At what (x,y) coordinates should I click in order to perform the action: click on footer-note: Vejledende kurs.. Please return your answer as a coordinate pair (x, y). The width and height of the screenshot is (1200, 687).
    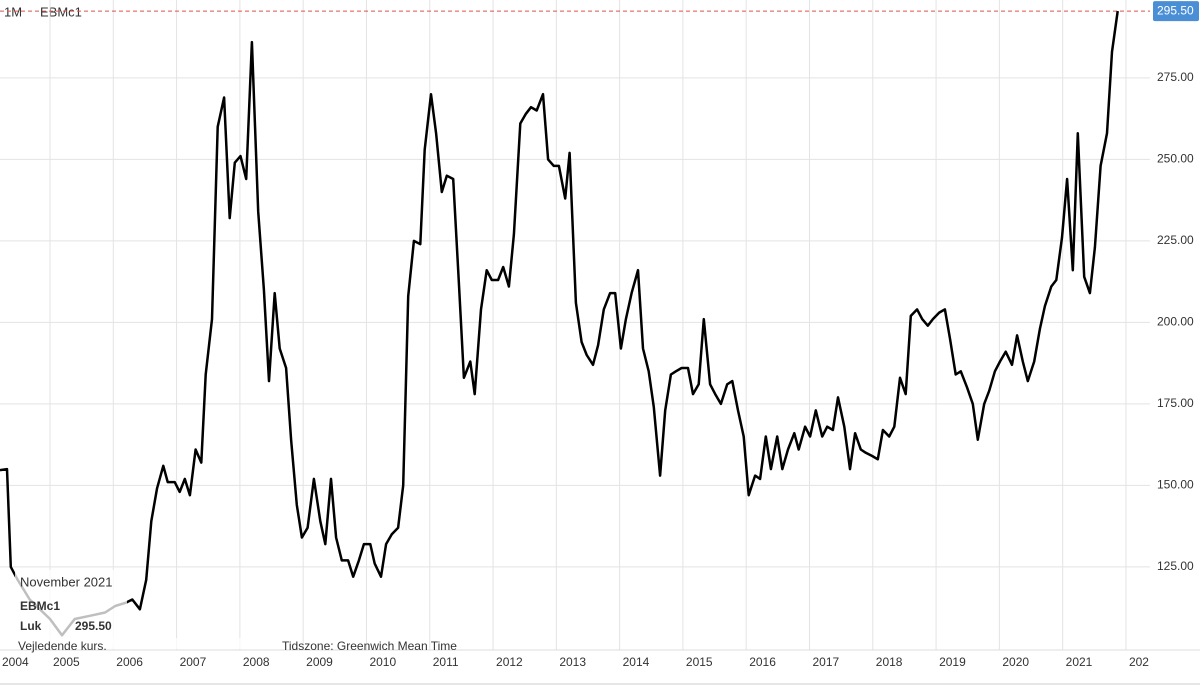
    Looking at the image, I should click on (62, 646).